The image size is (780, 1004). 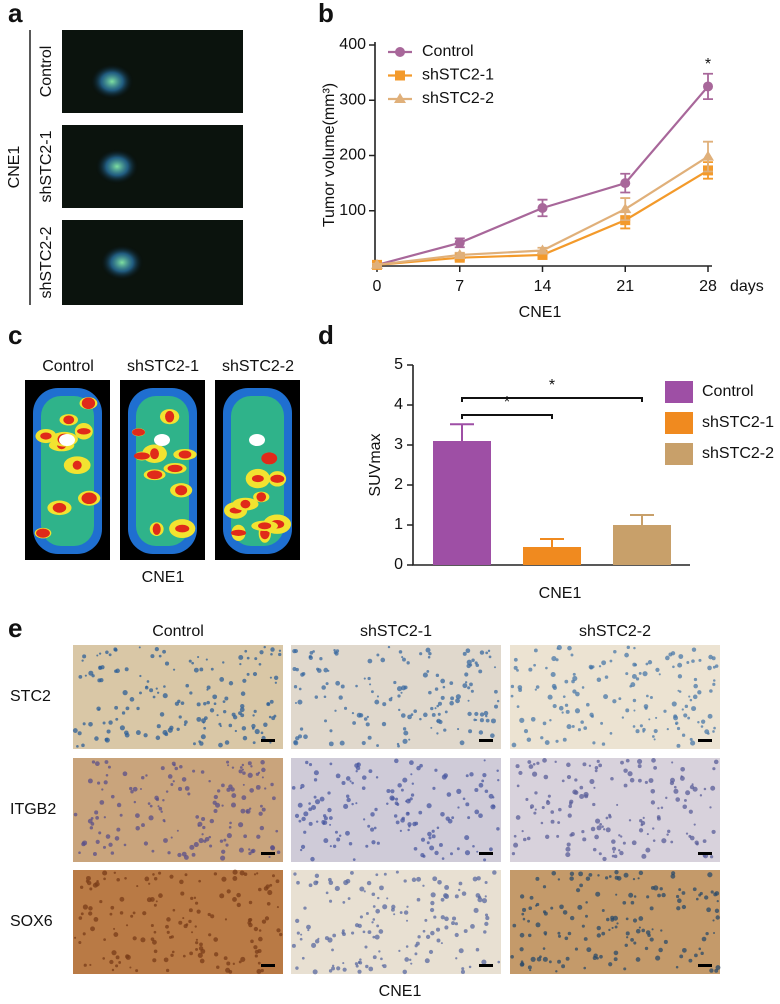 What do you see at coordinates (642, 545) in the screenshot?
I see `bar` at bounding box center [642, 545].